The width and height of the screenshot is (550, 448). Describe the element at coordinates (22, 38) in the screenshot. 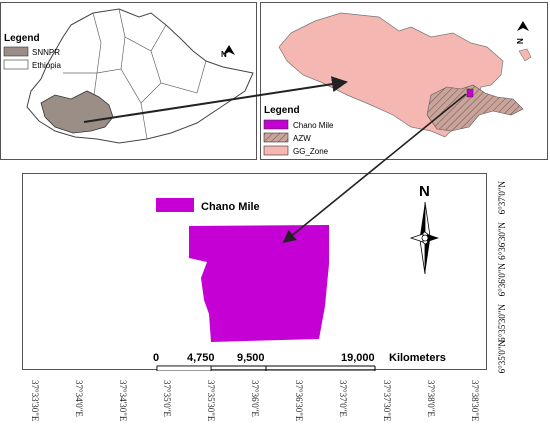

I see `panel-a-legend-title: Legend` at that location.